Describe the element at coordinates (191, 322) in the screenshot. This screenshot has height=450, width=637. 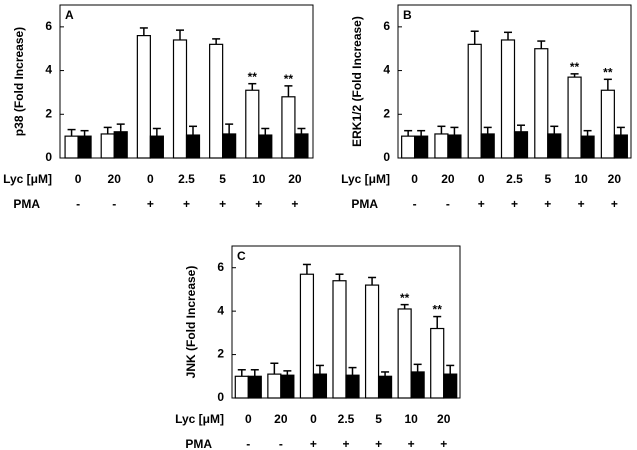
I see `y-axis-label: JNK (Fold Increase)` at that location.